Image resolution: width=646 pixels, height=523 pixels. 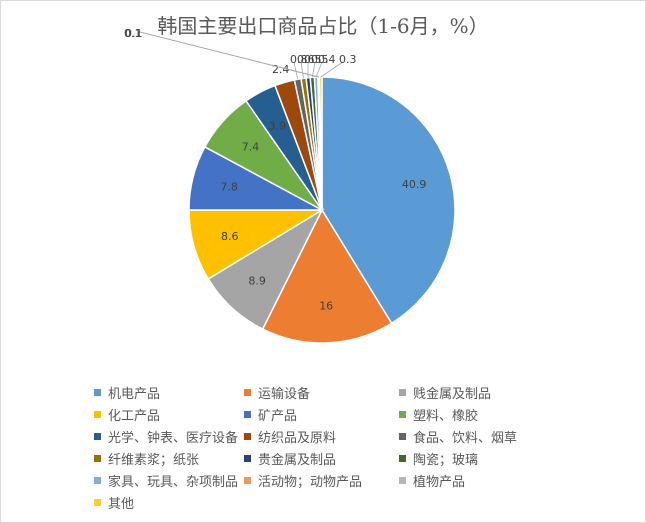 What do you see at coordinates (306, 59) in the screenshot?
I see `slice-data-label: 0.6` at bounding box center [306, 59].